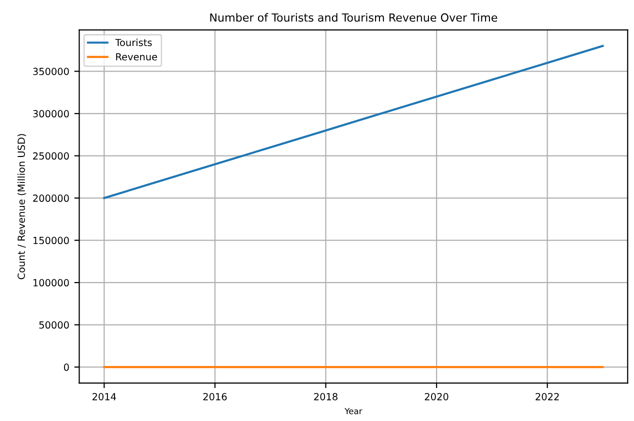 Image resolution: width=634 pixels, height=421 pixels. What do you see at coordinates (354, 17) in the screenshot?
I see `chart-title: Number of Tourists and Tourism Revenue Over Time` at bounding box center [354, 17].